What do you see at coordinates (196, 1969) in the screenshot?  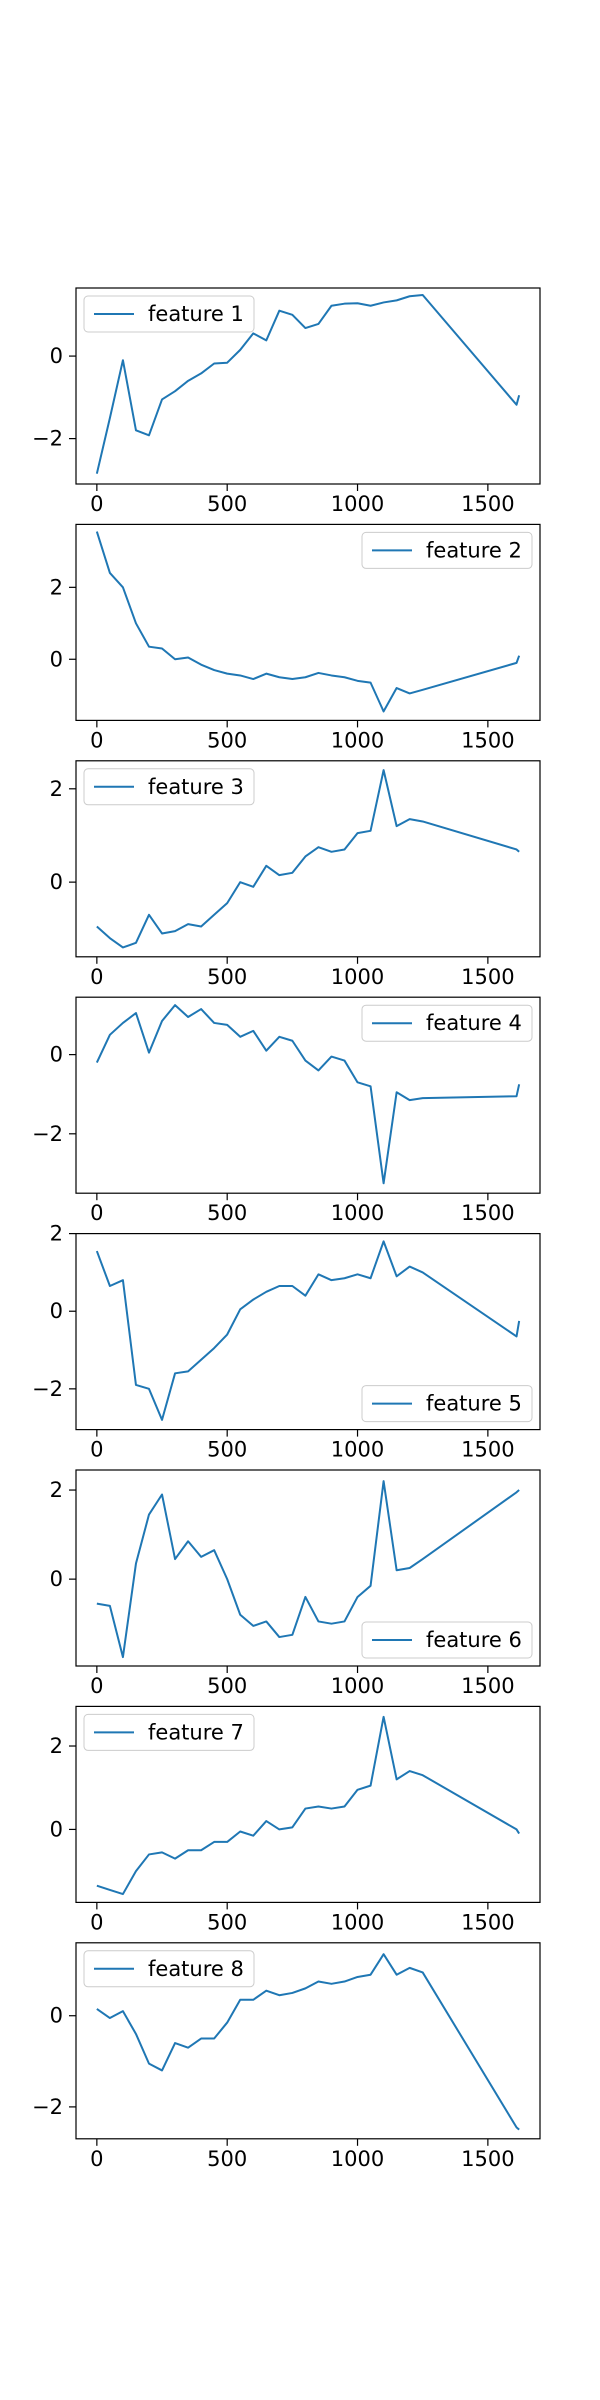 I see `legend-label: feature 8` at bounding box center [196, 1969].